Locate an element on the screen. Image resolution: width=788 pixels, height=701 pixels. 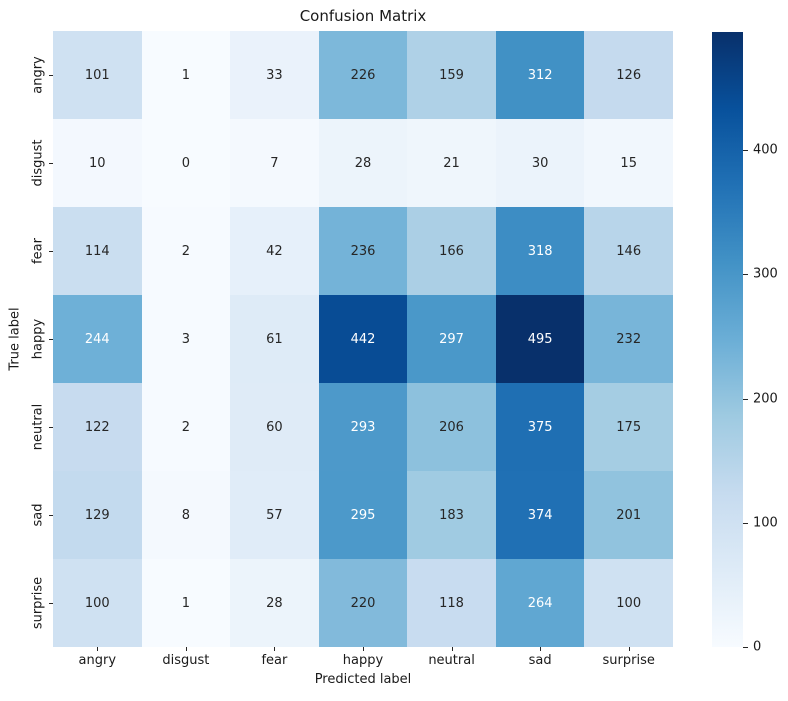
heatmap-cell-surprise-sad: 264 is located at coordinates (540, 603).